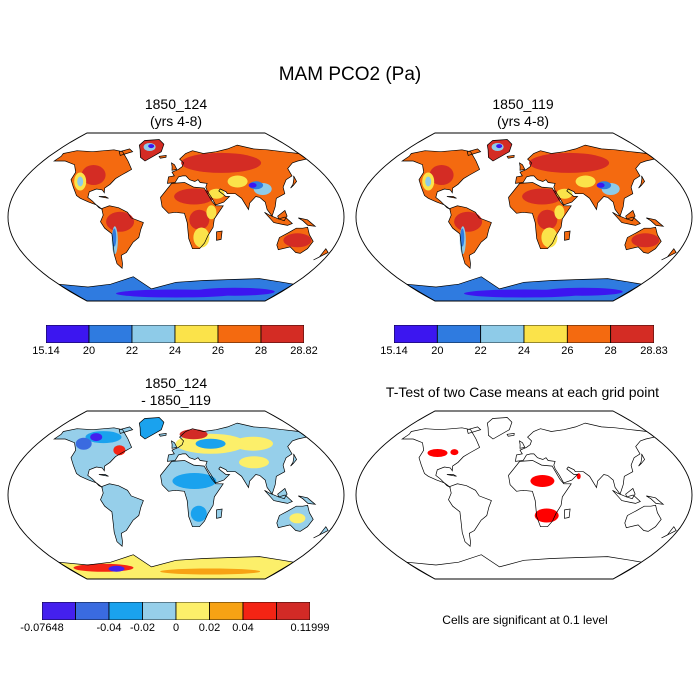 This screenshot has height=700, width=700. I want to click on field-diff-pos-antarctica-w, so click(103, 567).